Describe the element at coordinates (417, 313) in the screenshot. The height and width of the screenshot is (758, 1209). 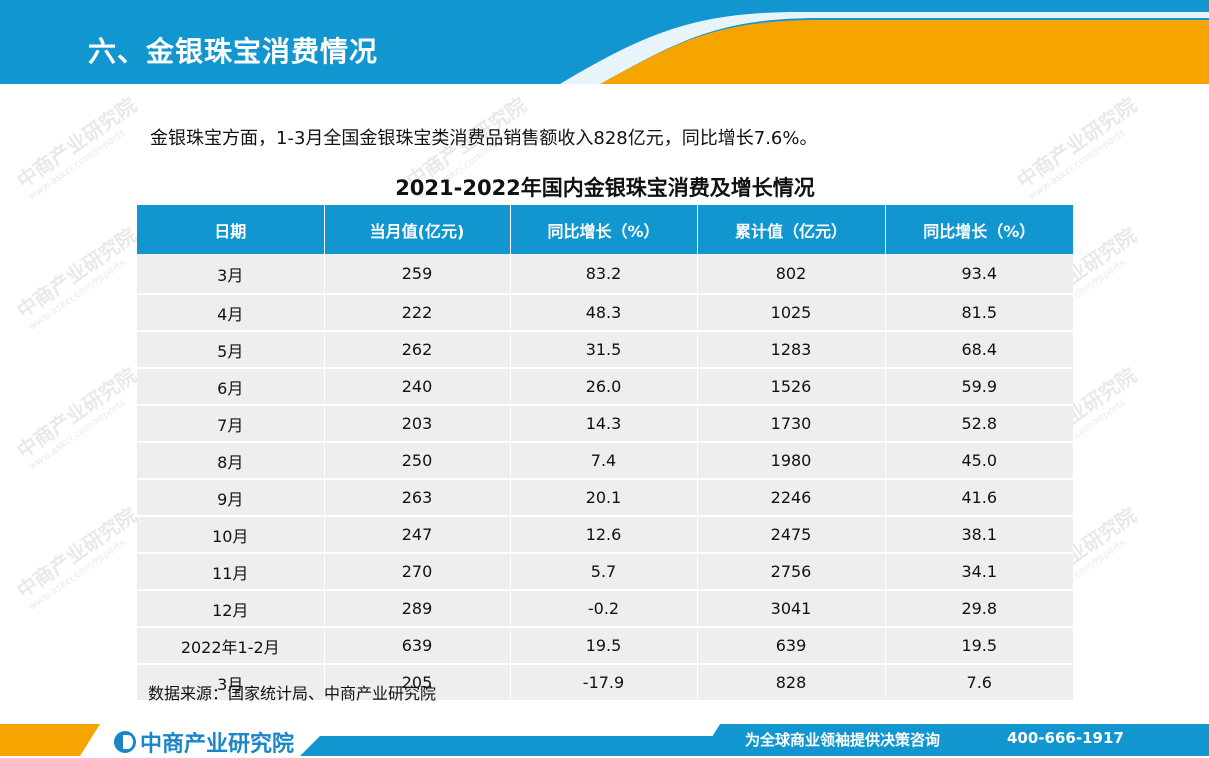
I see `cell-monthly-value: 222` at that location.